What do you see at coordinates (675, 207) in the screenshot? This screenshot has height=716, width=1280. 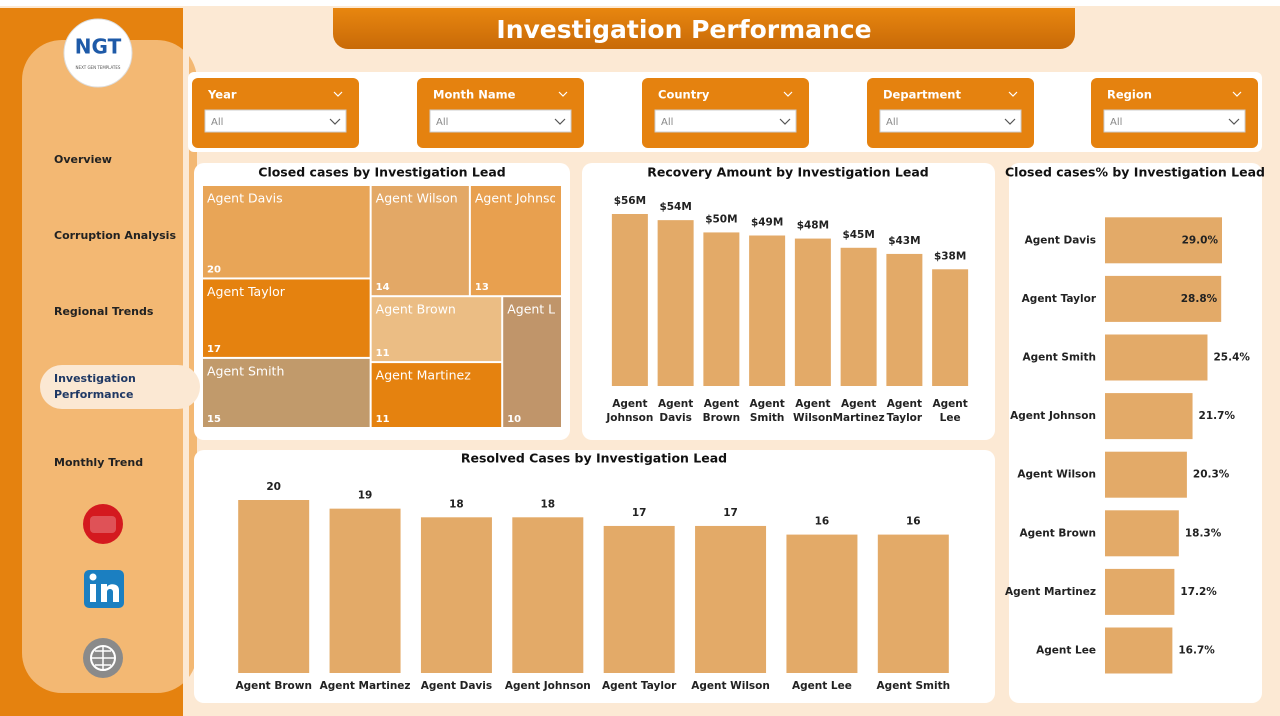 I see `data-label: $54M` at bounding box center [675, 207].